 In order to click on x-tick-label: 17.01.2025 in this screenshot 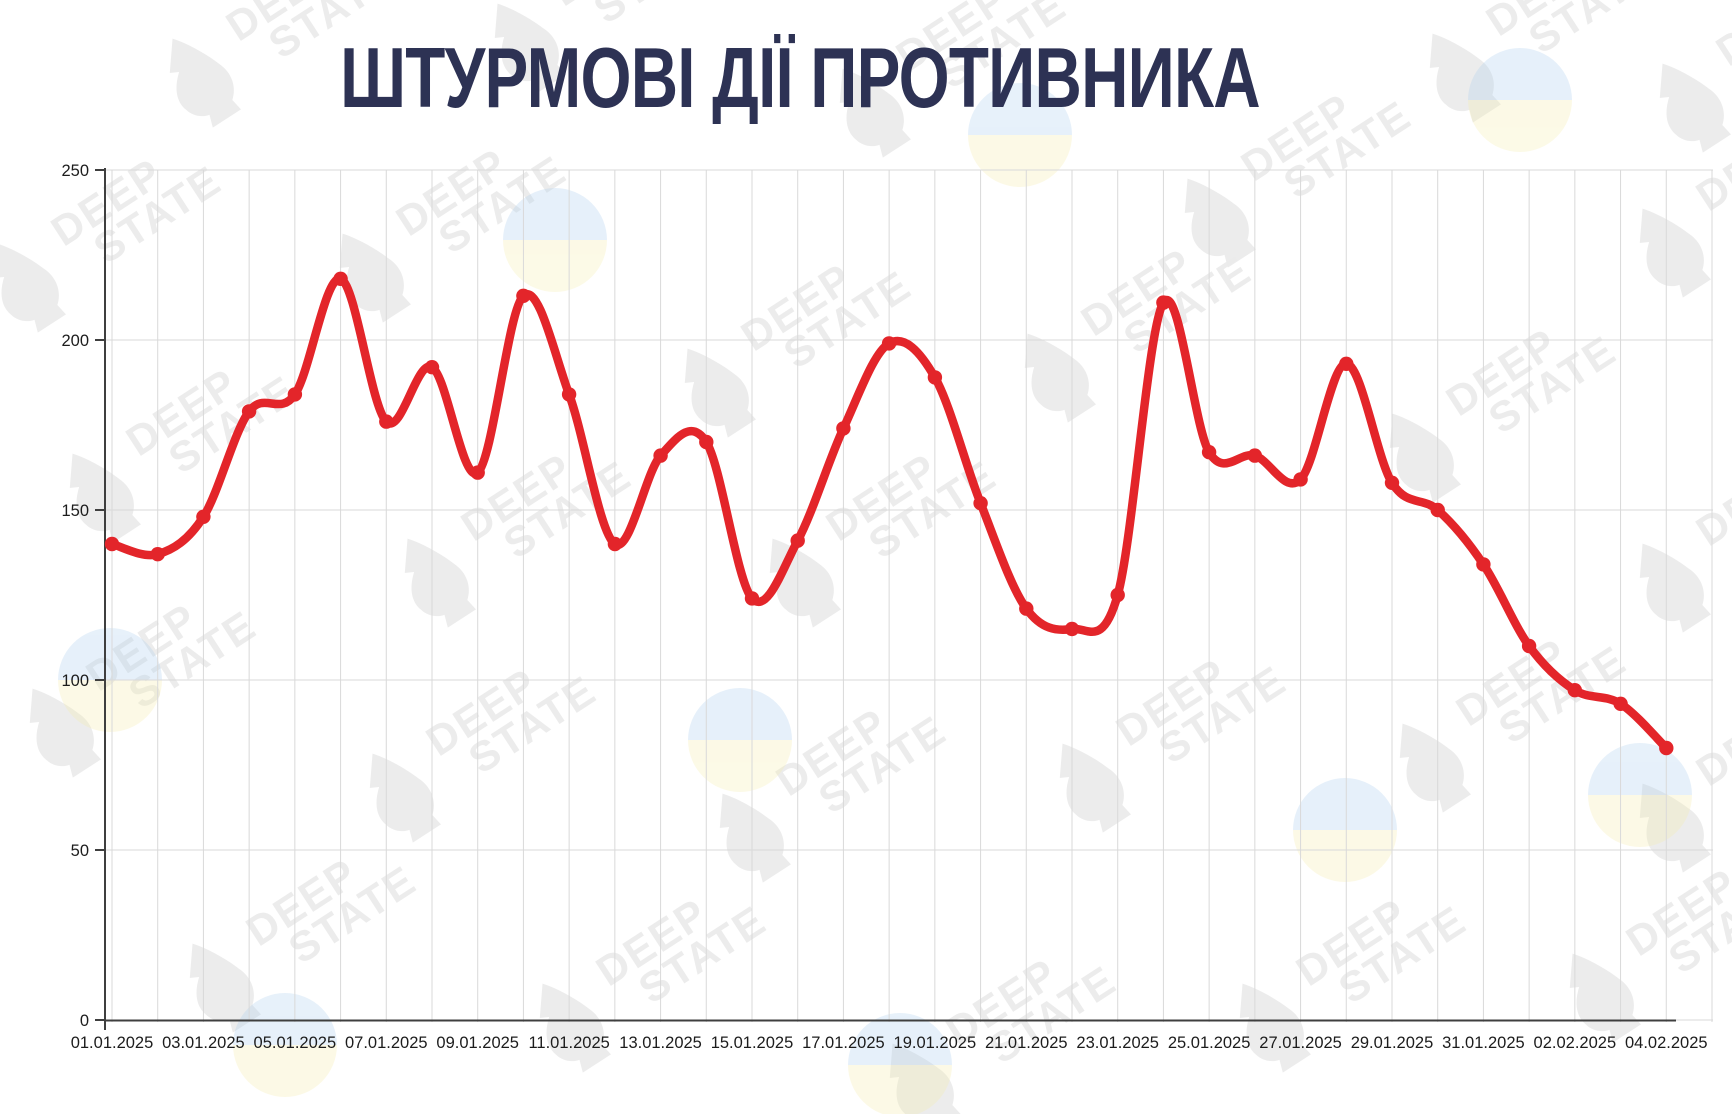, I will do `click(843, 1043)`.